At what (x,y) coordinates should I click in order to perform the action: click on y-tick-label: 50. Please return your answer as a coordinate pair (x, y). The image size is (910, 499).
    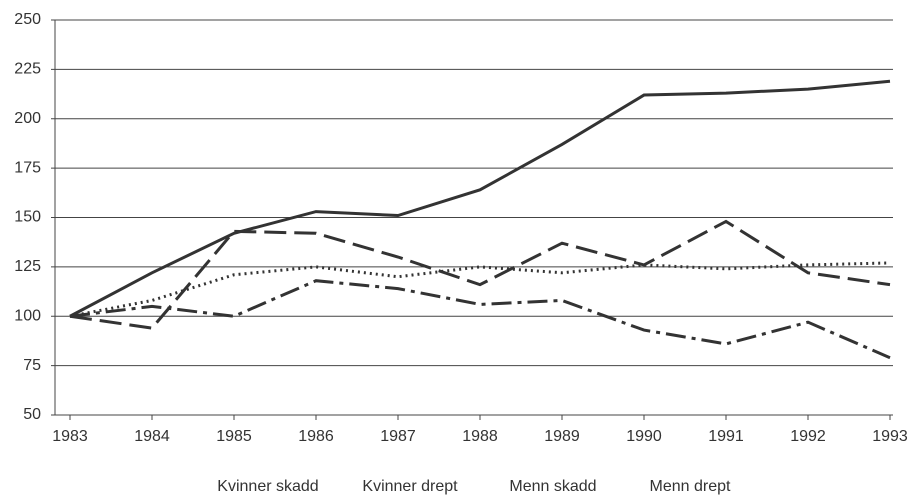
    Looking at the image, I should click on (32, 414).